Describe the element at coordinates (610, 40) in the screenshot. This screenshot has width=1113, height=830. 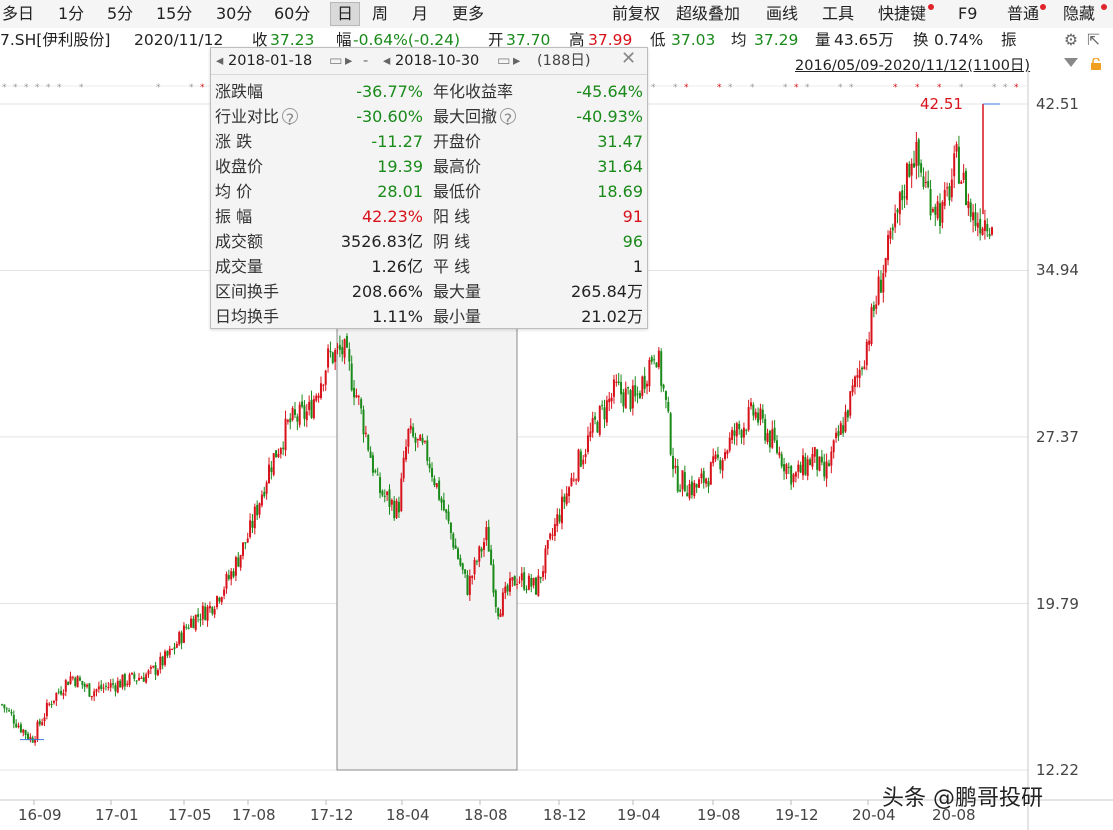
I see `info-high-value: 37.99` at that location.